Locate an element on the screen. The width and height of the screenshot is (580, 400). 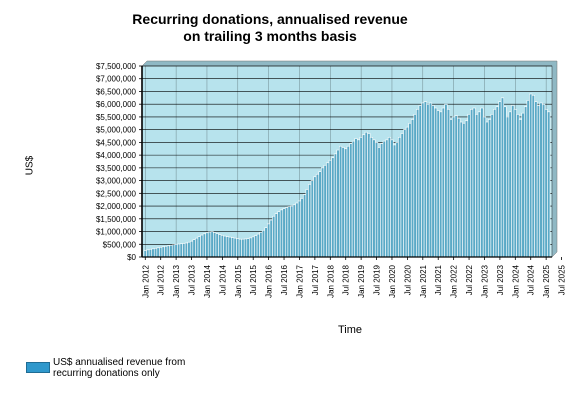
x-tick-label: Jul 2013 is located at coordinates (192, 279).